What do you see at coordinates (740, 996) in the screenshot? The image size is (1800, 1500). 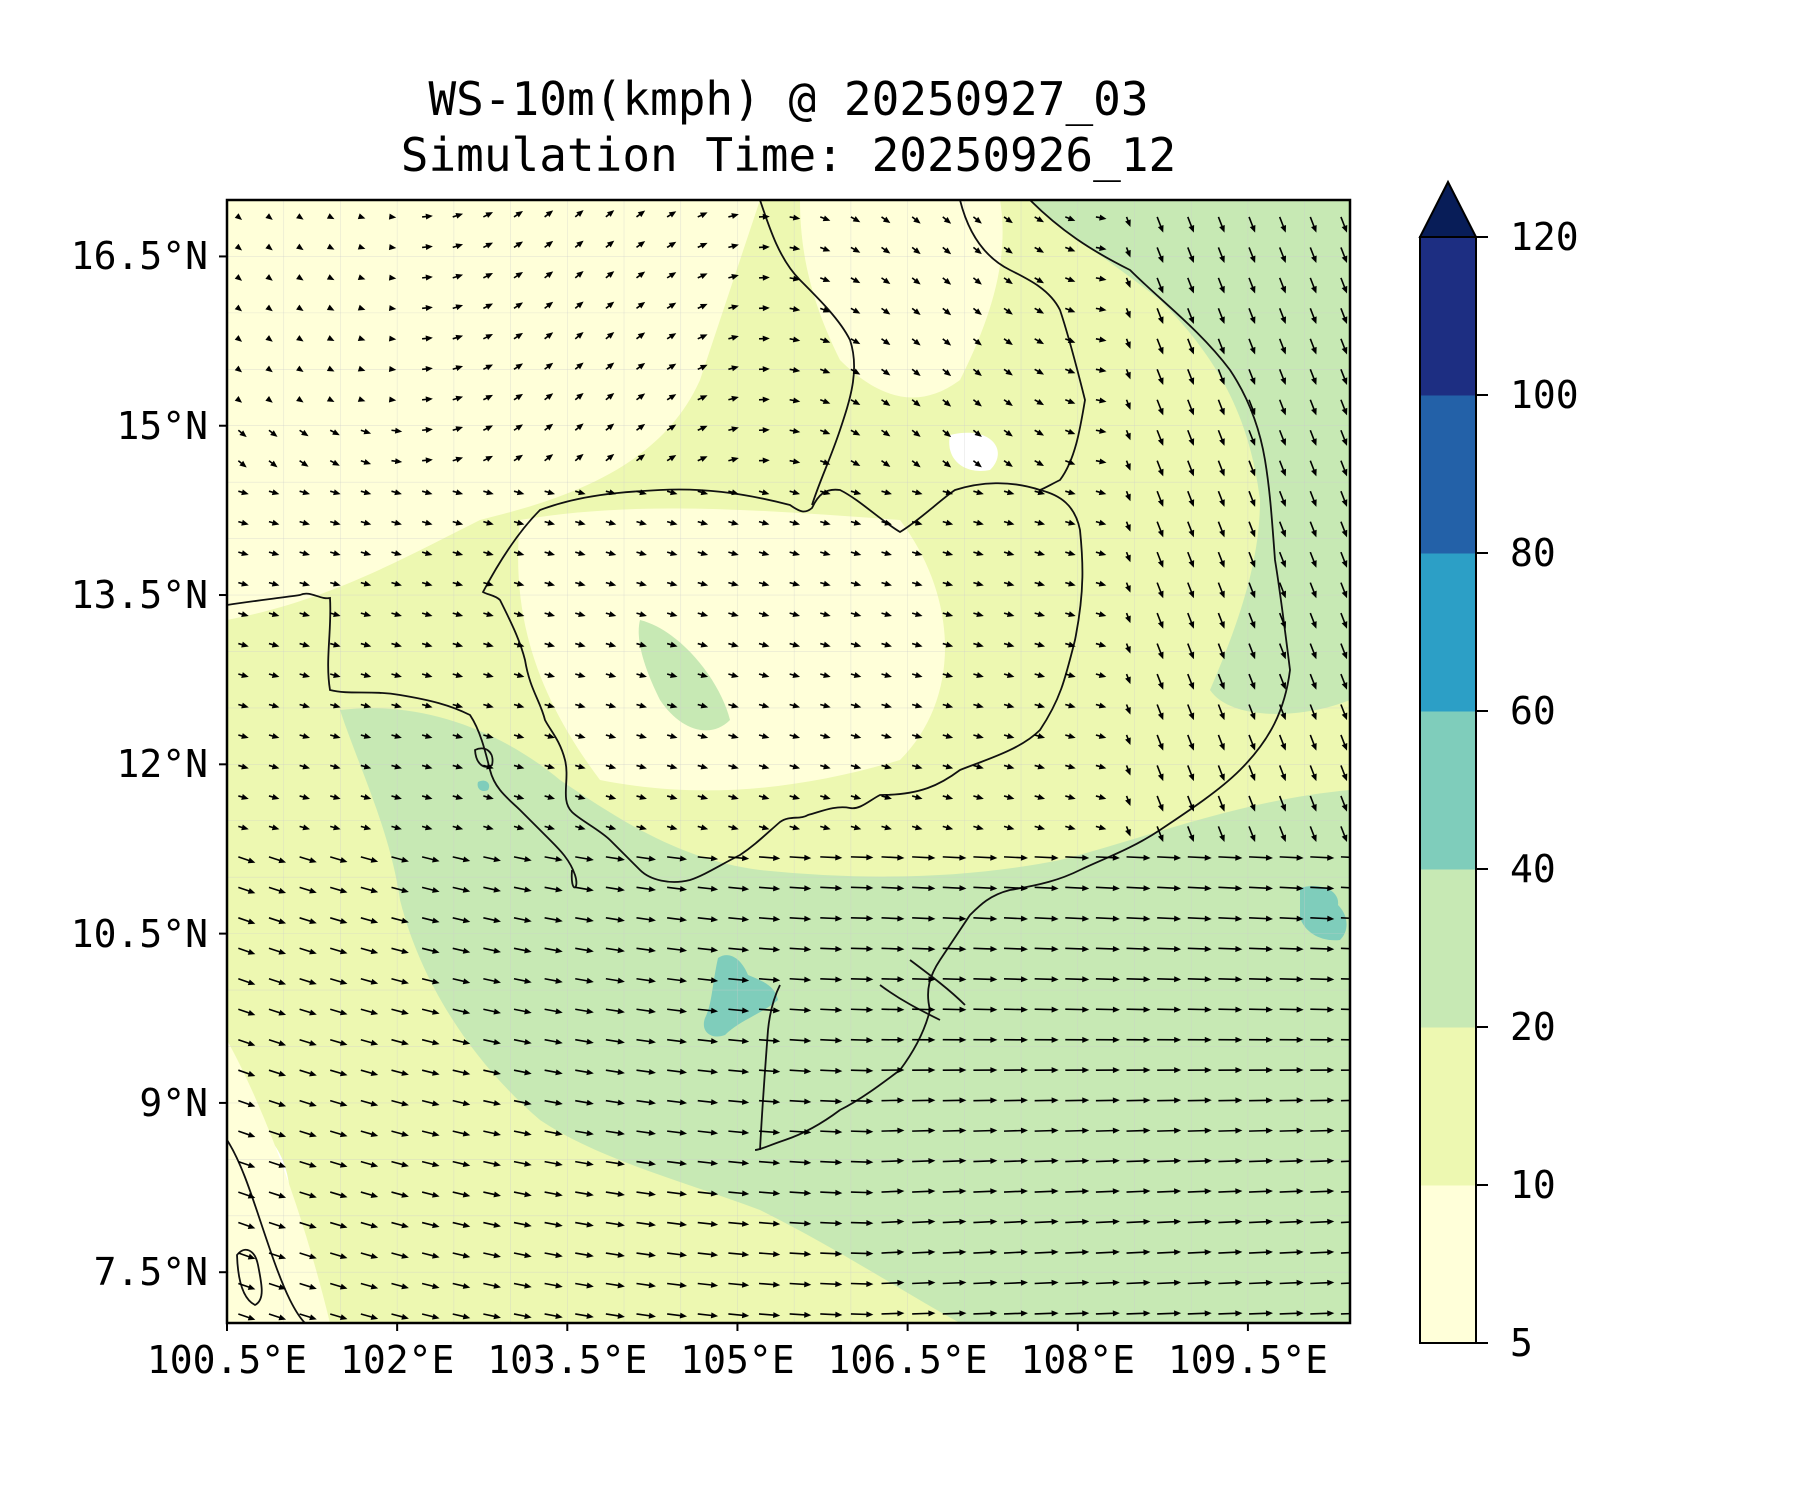 I see `strong-wind-patch` at bounding box center [740, 996].